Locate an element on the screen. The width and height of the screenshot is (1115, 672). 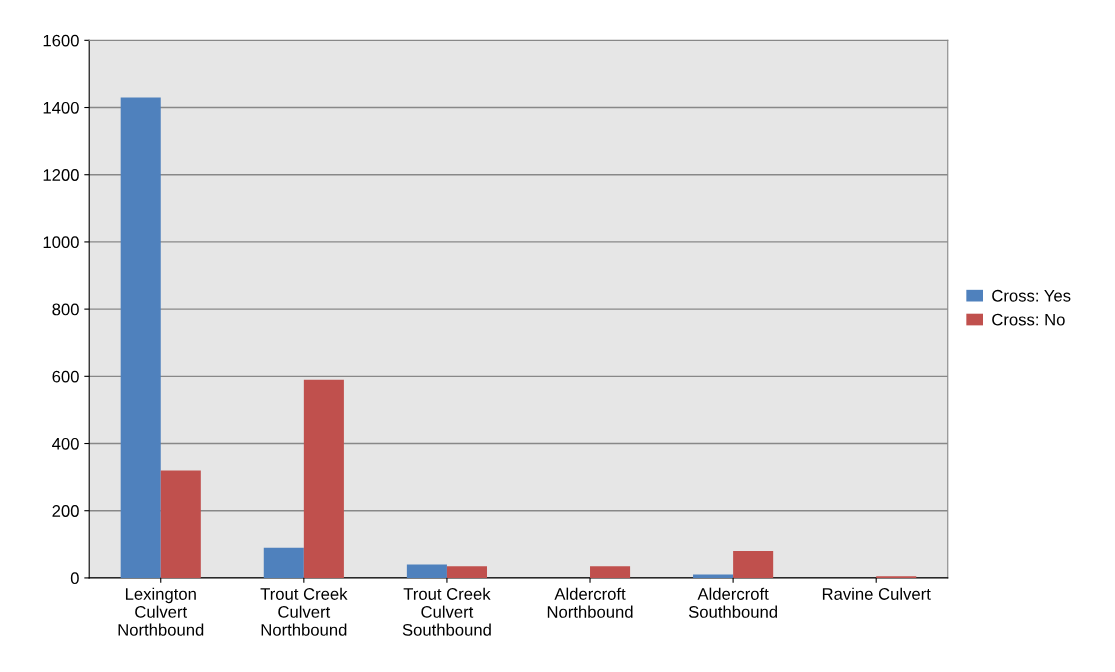
y-tick-label: 1000 is located at coordinates (61, 242).